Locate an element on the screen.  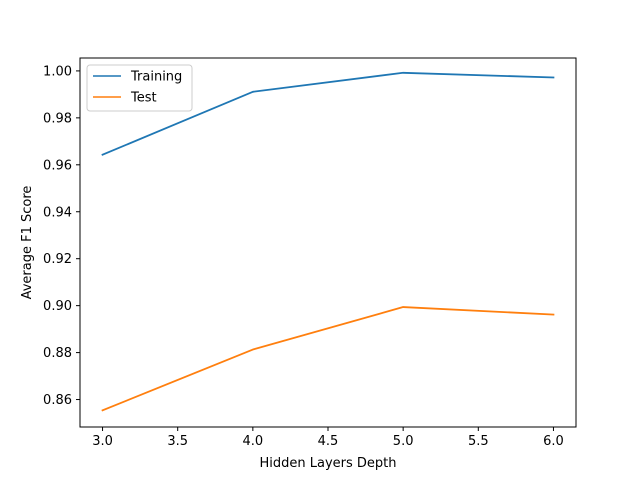
series-line-training is located at coordinates (328, 113).